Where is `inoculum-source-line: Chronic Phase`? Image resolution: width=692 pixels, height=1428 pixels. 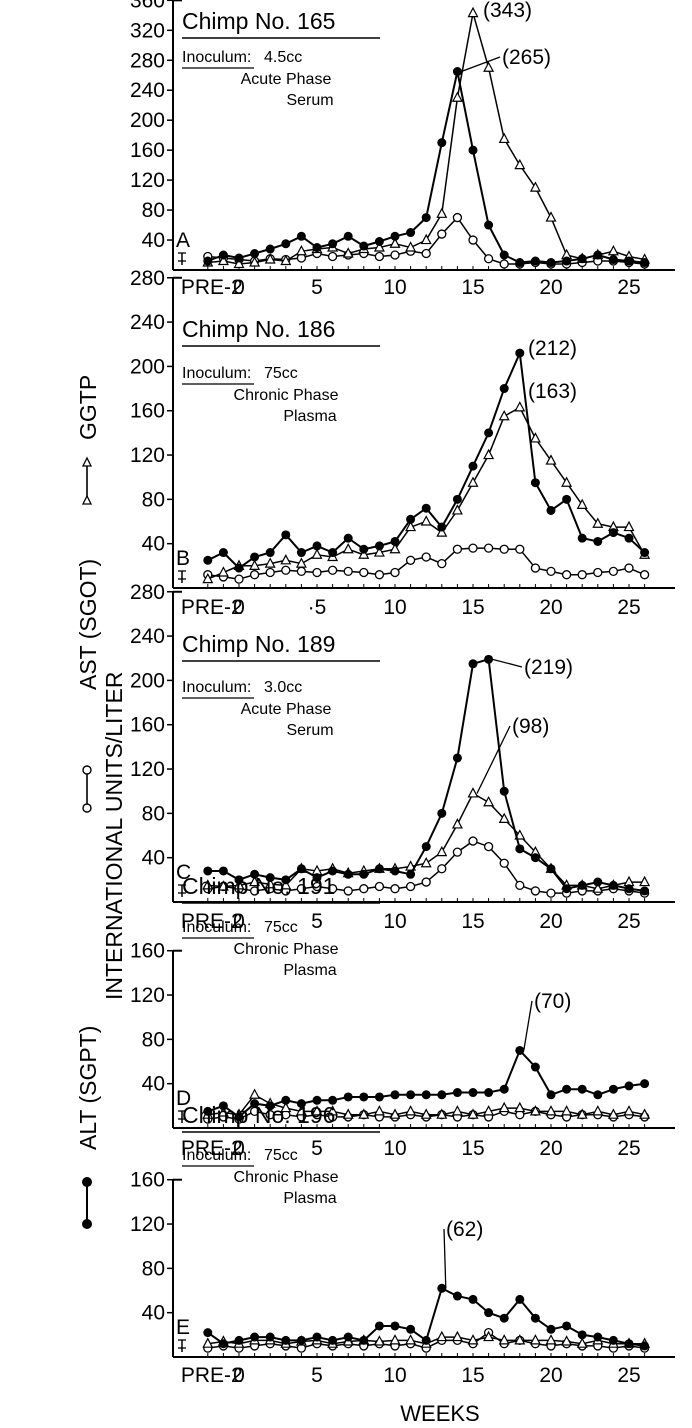 inoculum-source-line: Chronic Phase is located at coordinates (286, 949).